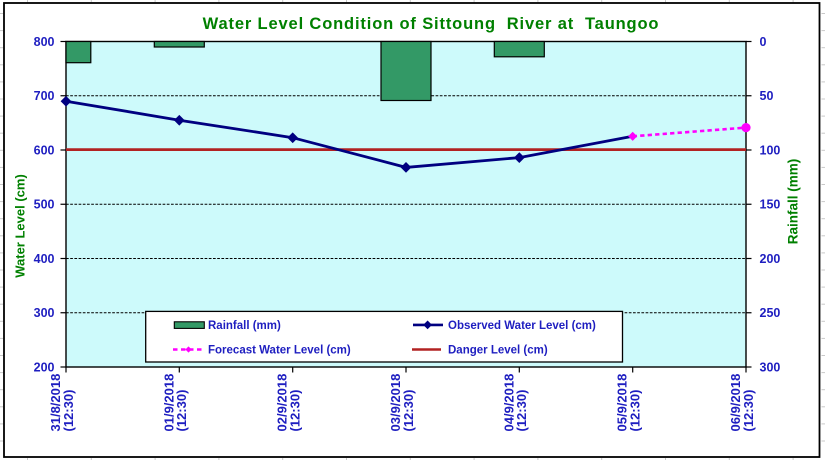 The width and height of the screenshot is (825, 460). What do you see at coordinates (44, 205) in the screenshot?
I see `svg-text: 500` at bounding box center [44, 205].